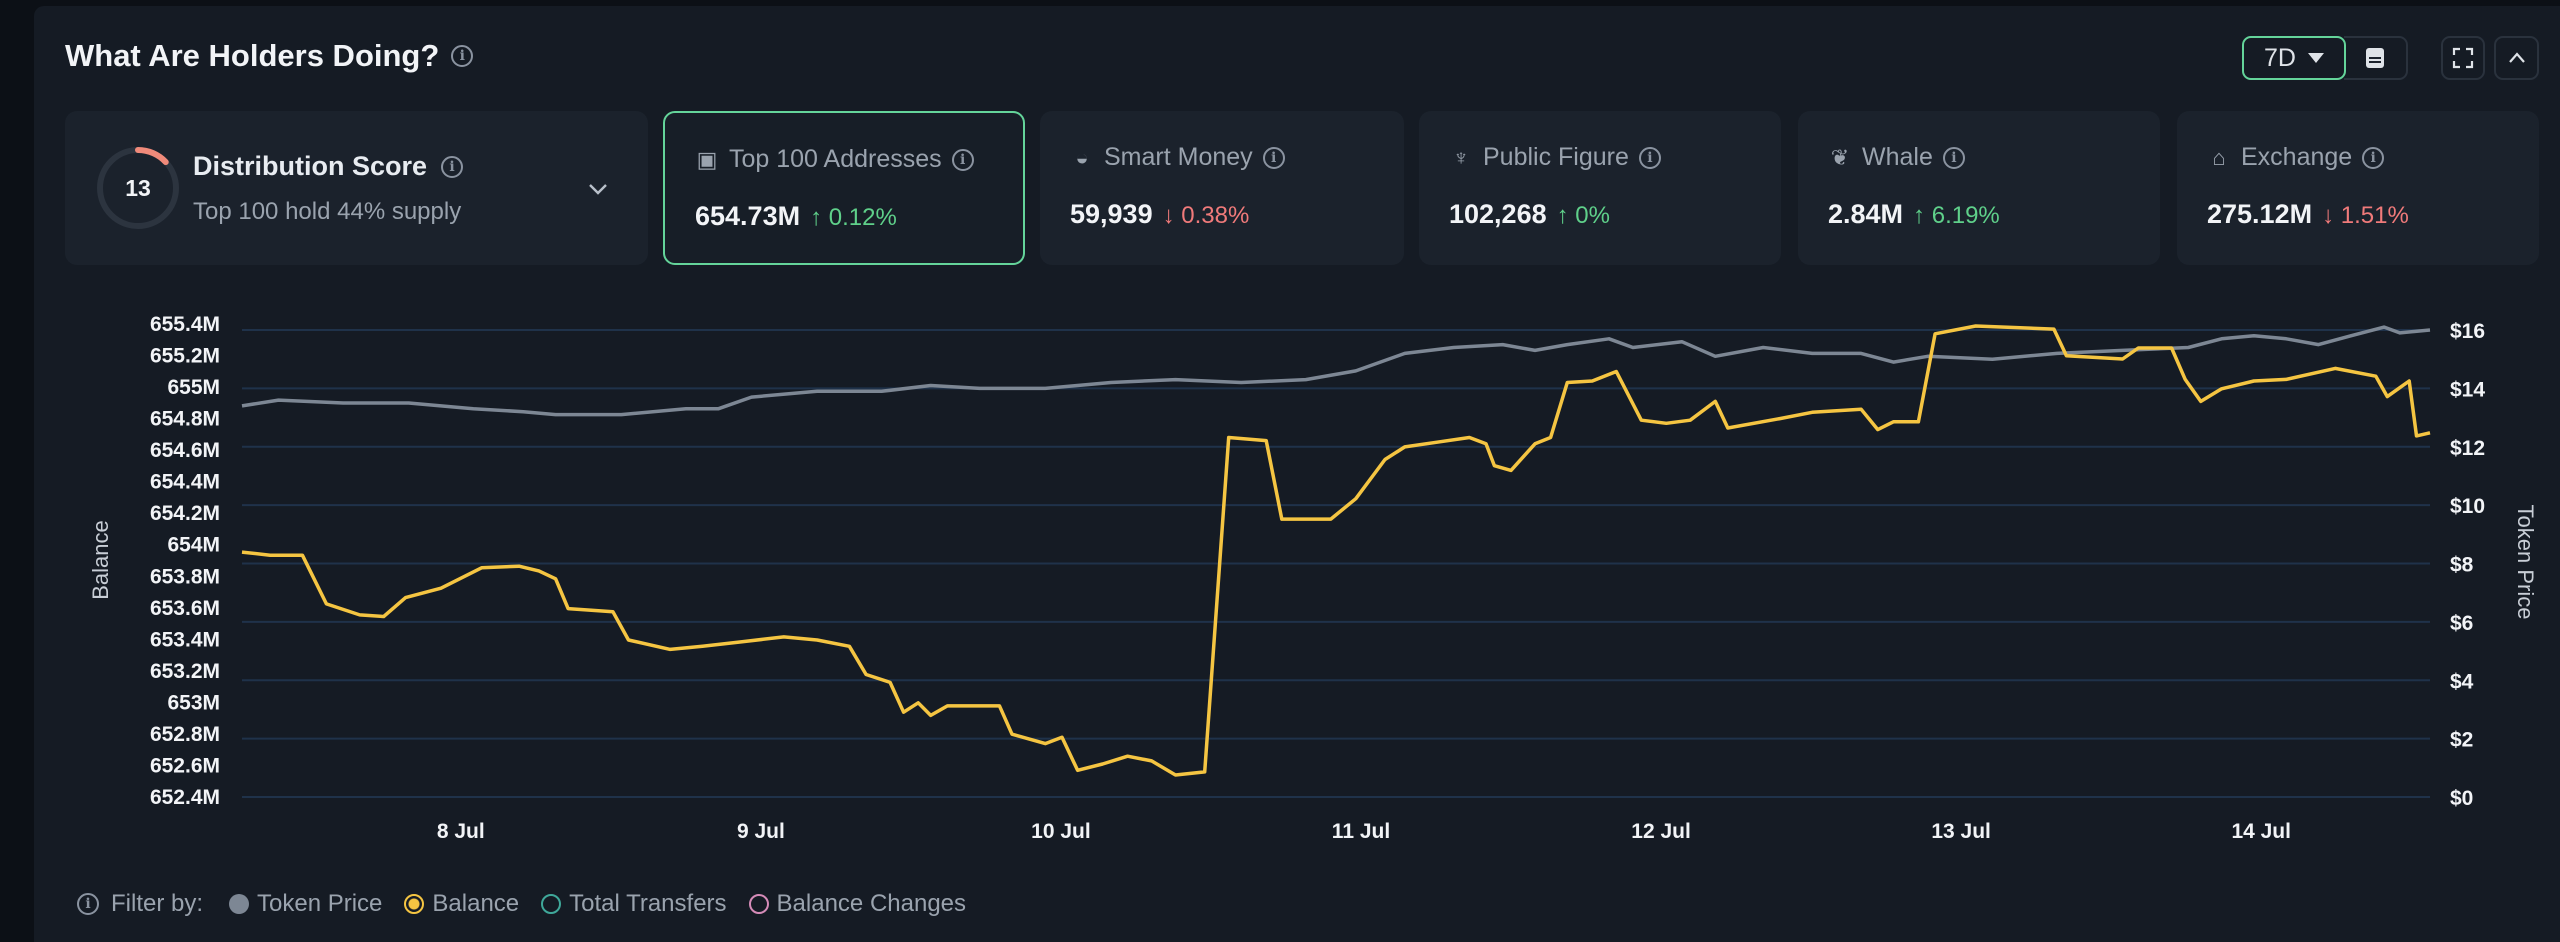 This screenshot has height=942, width=2560. Describe the element at coordinates (185, 513) in the screenshot. I see `y-left-tick: 654.2M` at that location.